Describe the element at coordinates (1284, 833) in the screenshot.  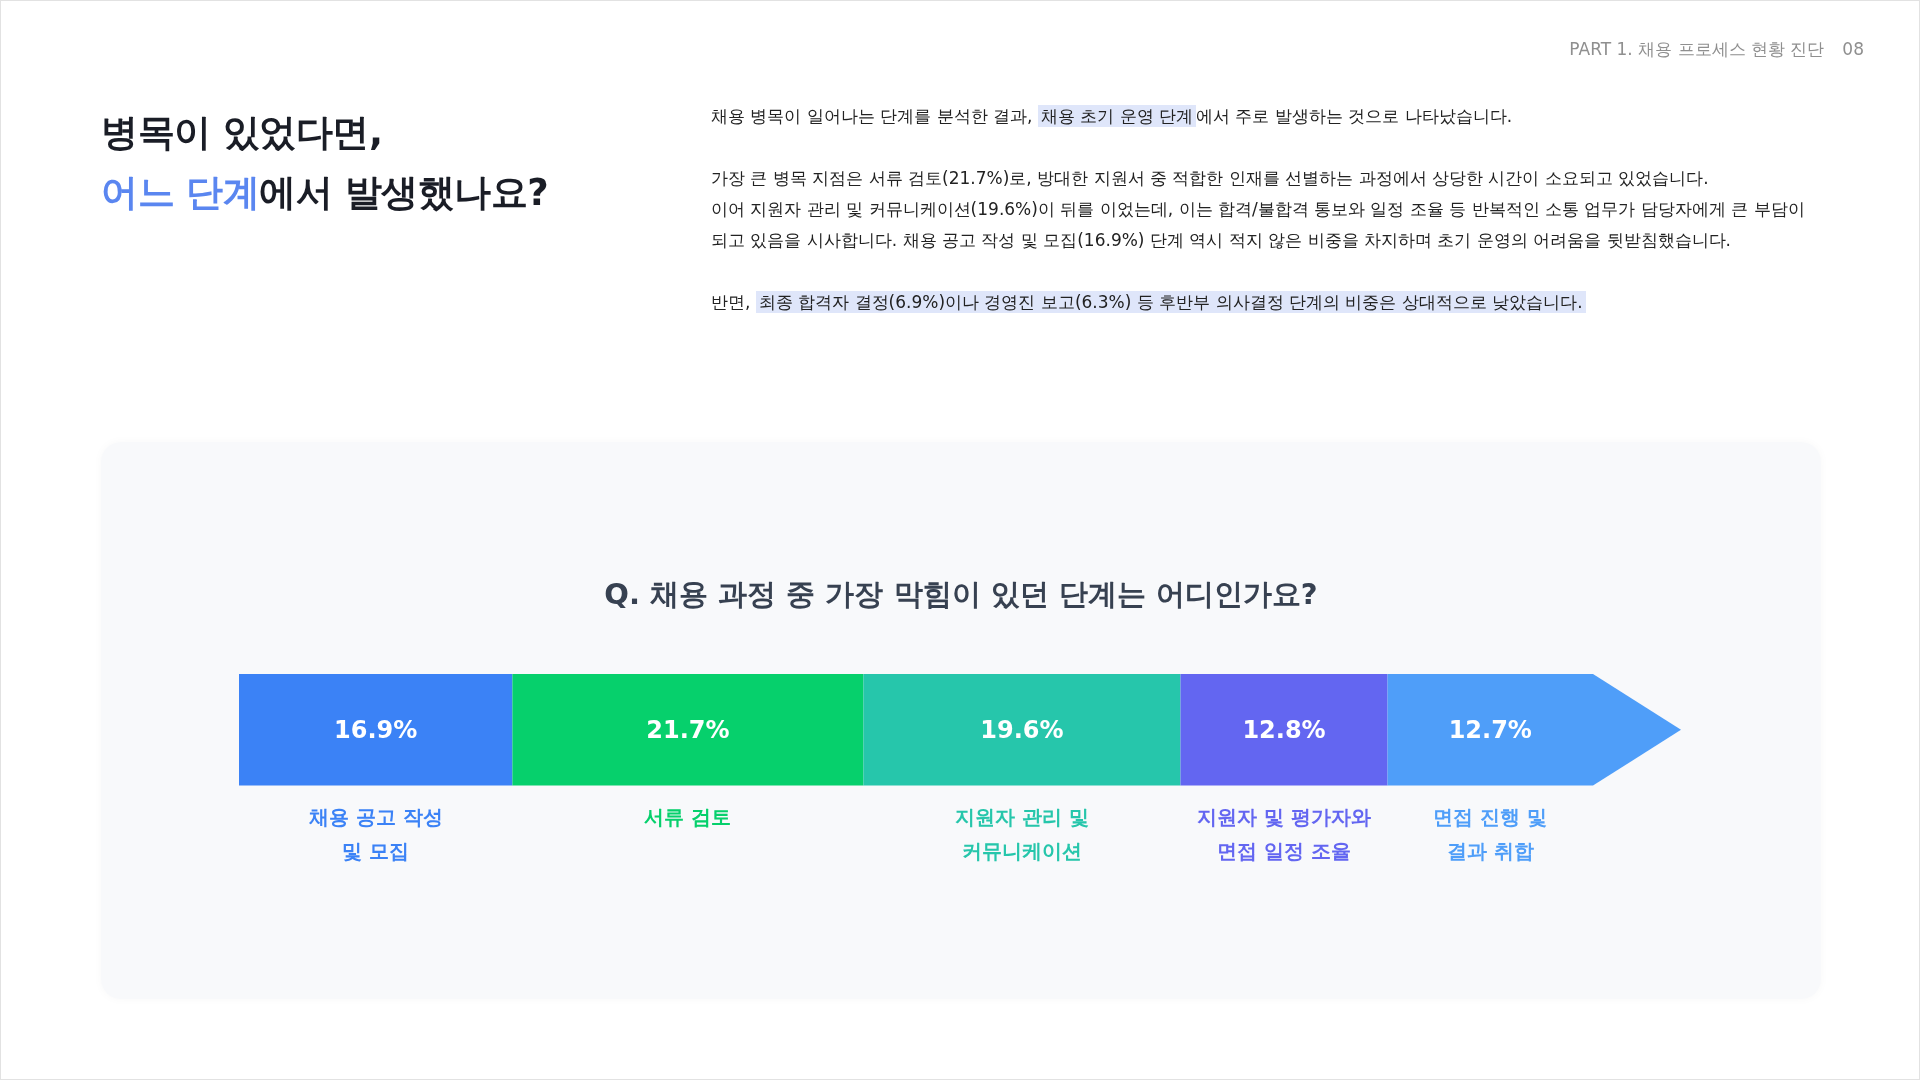
I see `series-label: 지원자 및 평가자와 면접 일정 조율` at that location.